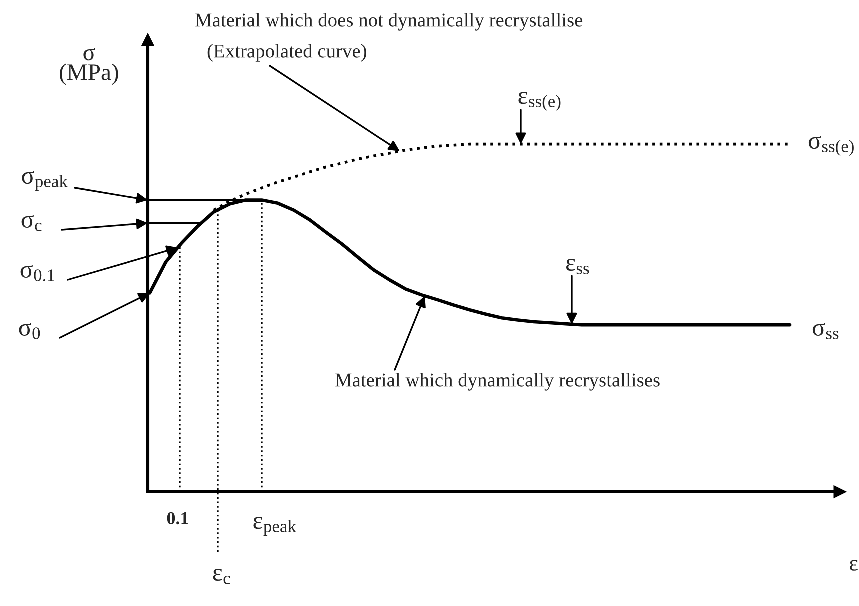  Describe the element at coordinates (389, 22) in the screenshot. I see `text: Material which does not dynamically recrystallise` at that location.